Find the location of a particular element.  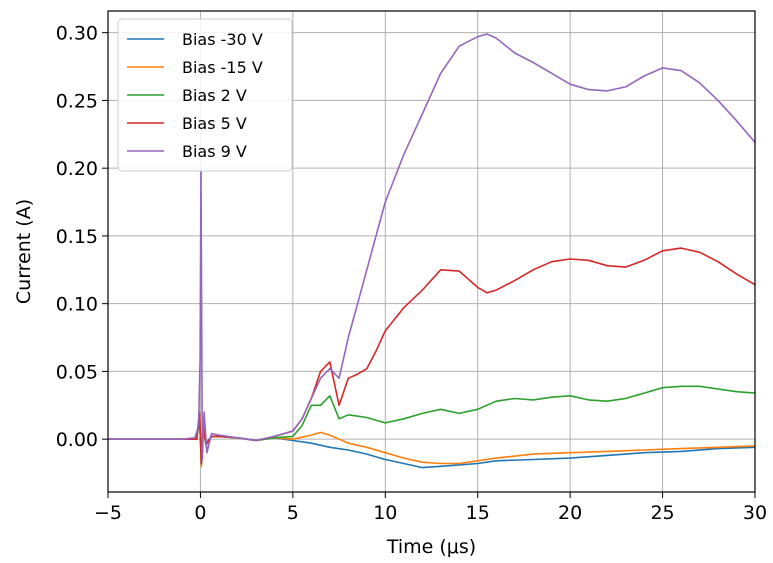

x-tick-label: −5 is located at coordinates (108, 513).